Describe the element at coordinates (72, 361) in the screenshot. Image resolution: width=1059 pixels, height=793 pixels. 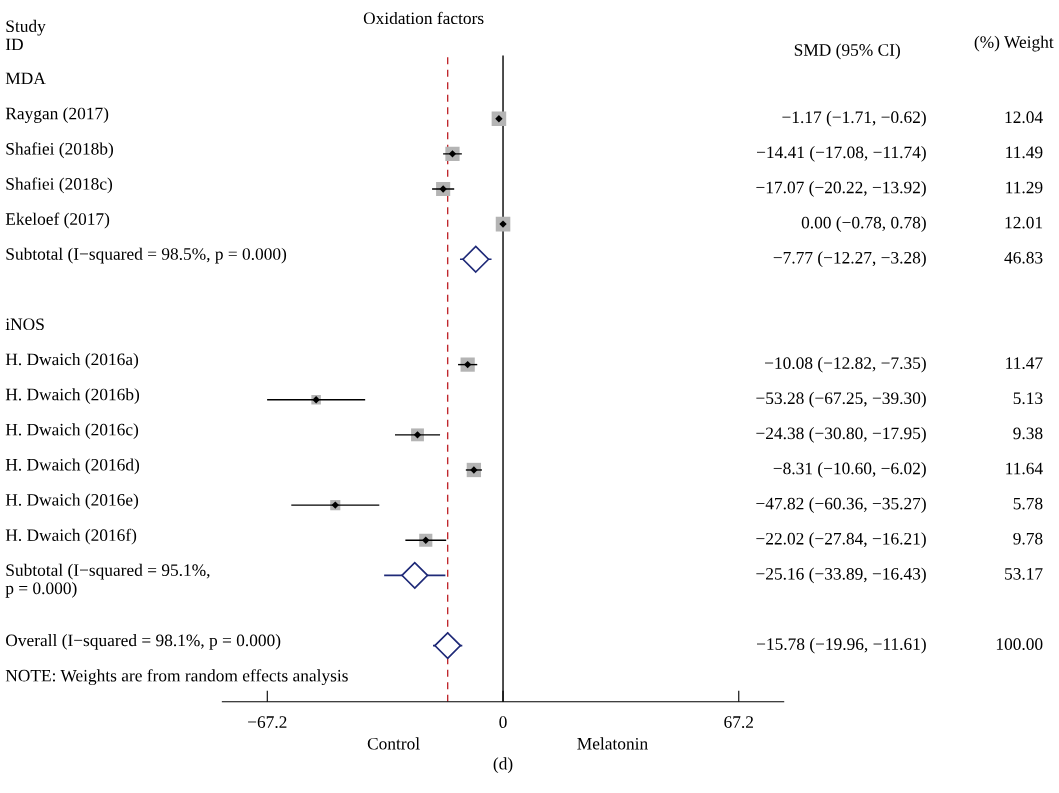
I see `y-tick-label: H. Dwaich (2016a)` at that location.